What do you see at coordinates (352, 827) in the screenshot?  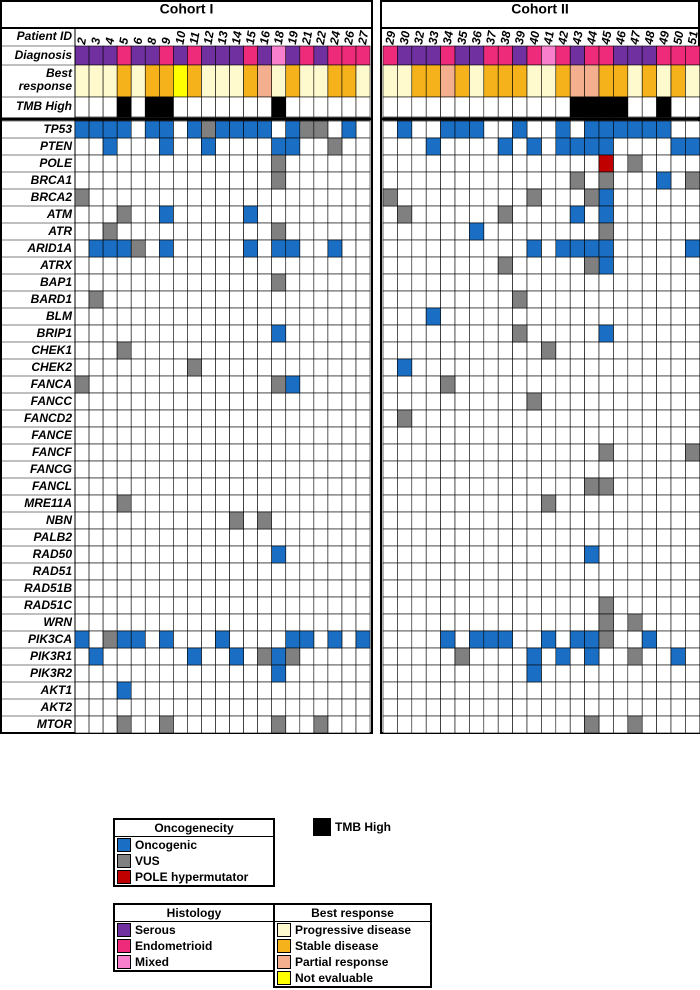 I see `legend-tmb: TMB High` at bounding box center [352, 827].